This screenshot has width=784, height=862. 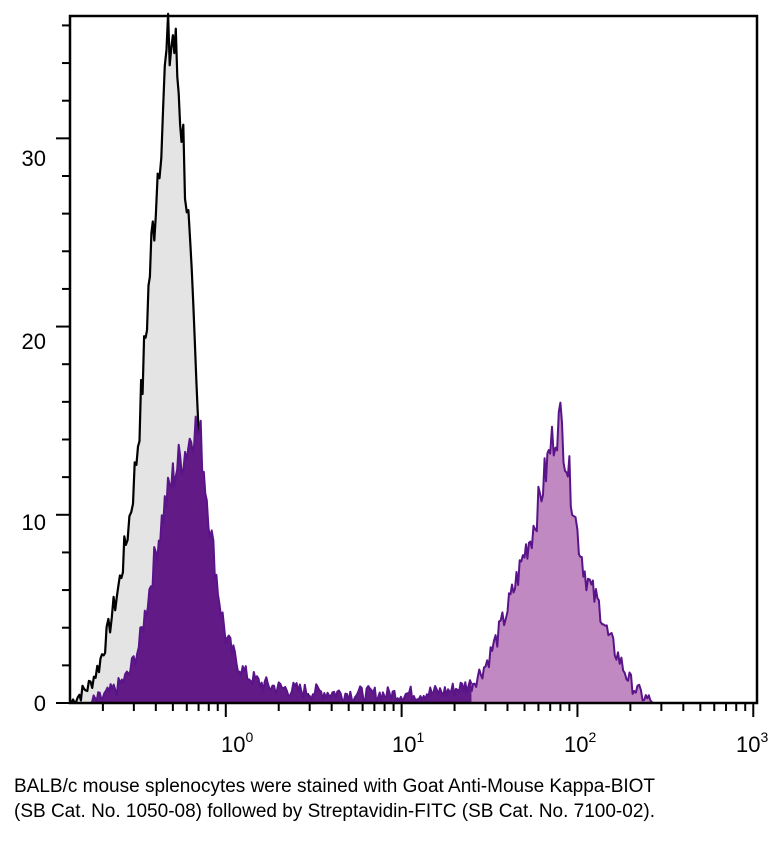 What do you see at coordinates (580, 743) in the screenshot?
I see `x-tick-label-1e2: 10²` at bounding box center [580, 743].